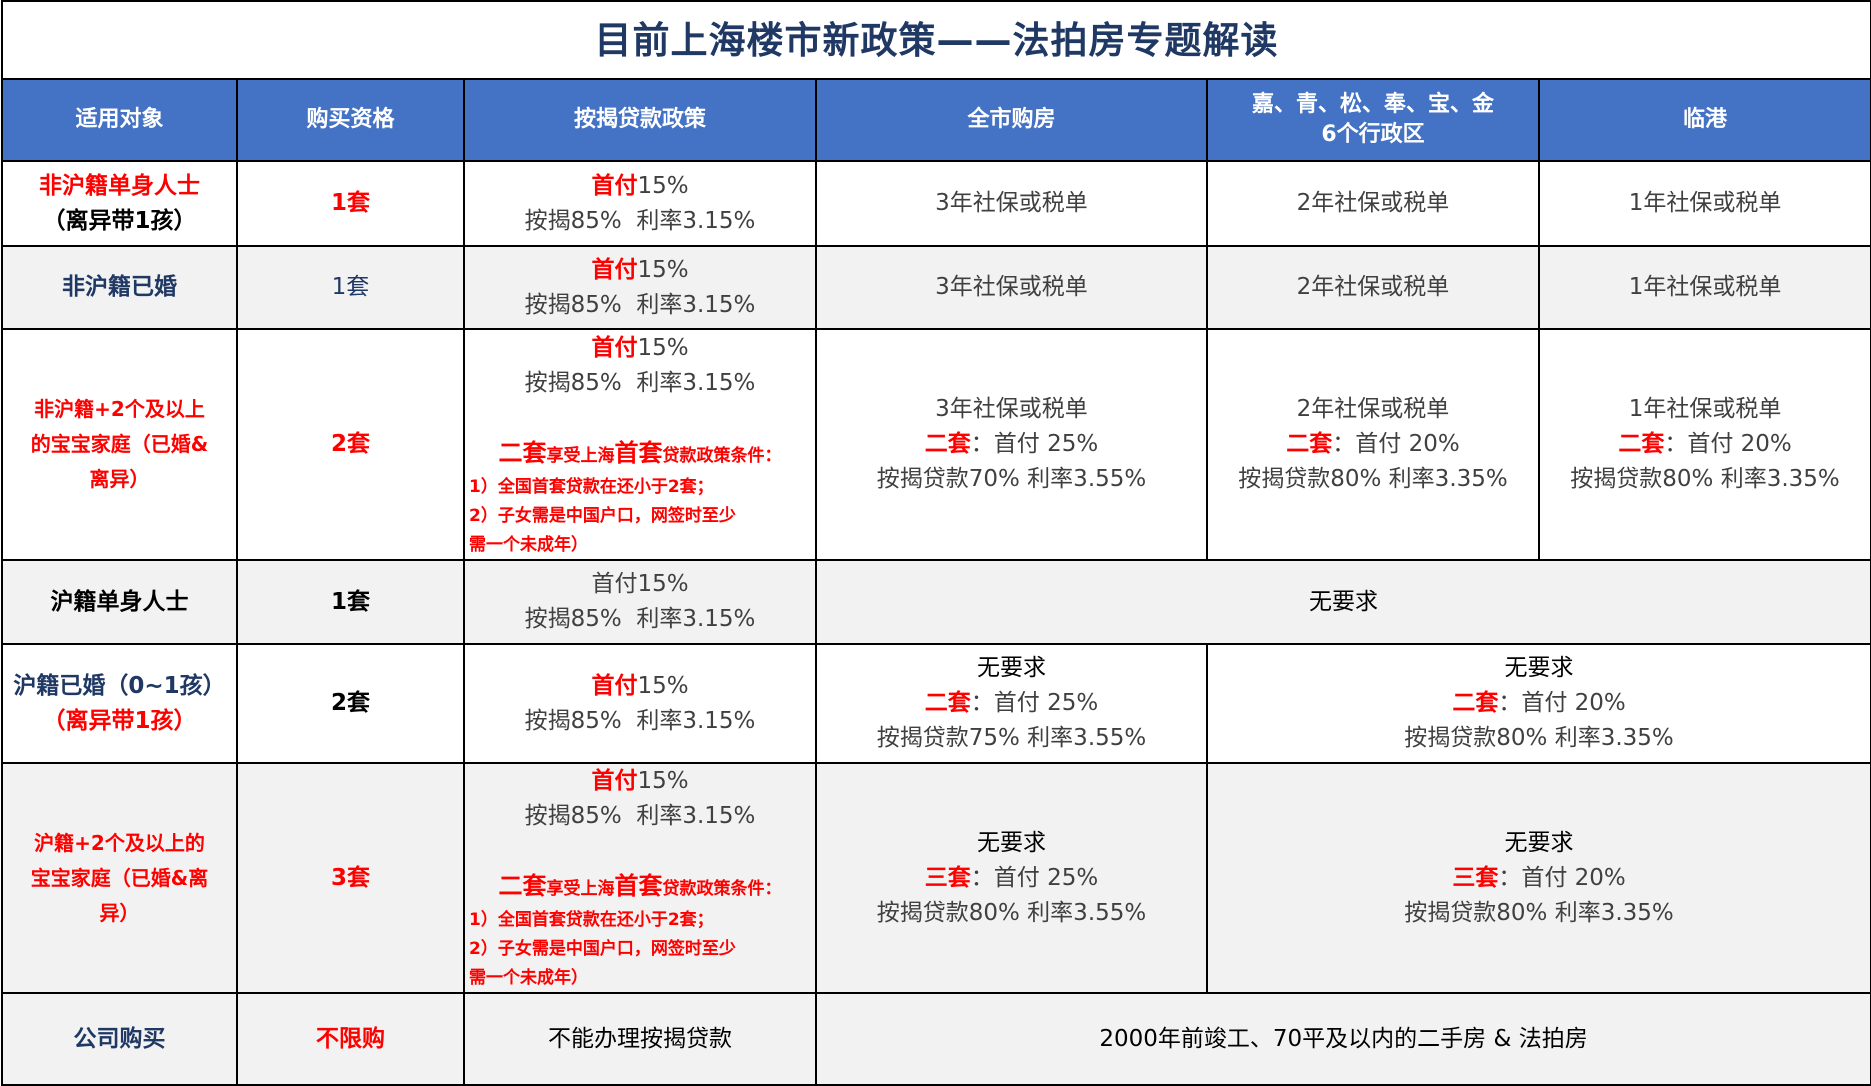 The width and height of the screenshot is (1871, 1086). Describe the element at coordinates (119, 843) in the screenshot. I see `cell-line: 沪籍+2个及以上的` at that location.